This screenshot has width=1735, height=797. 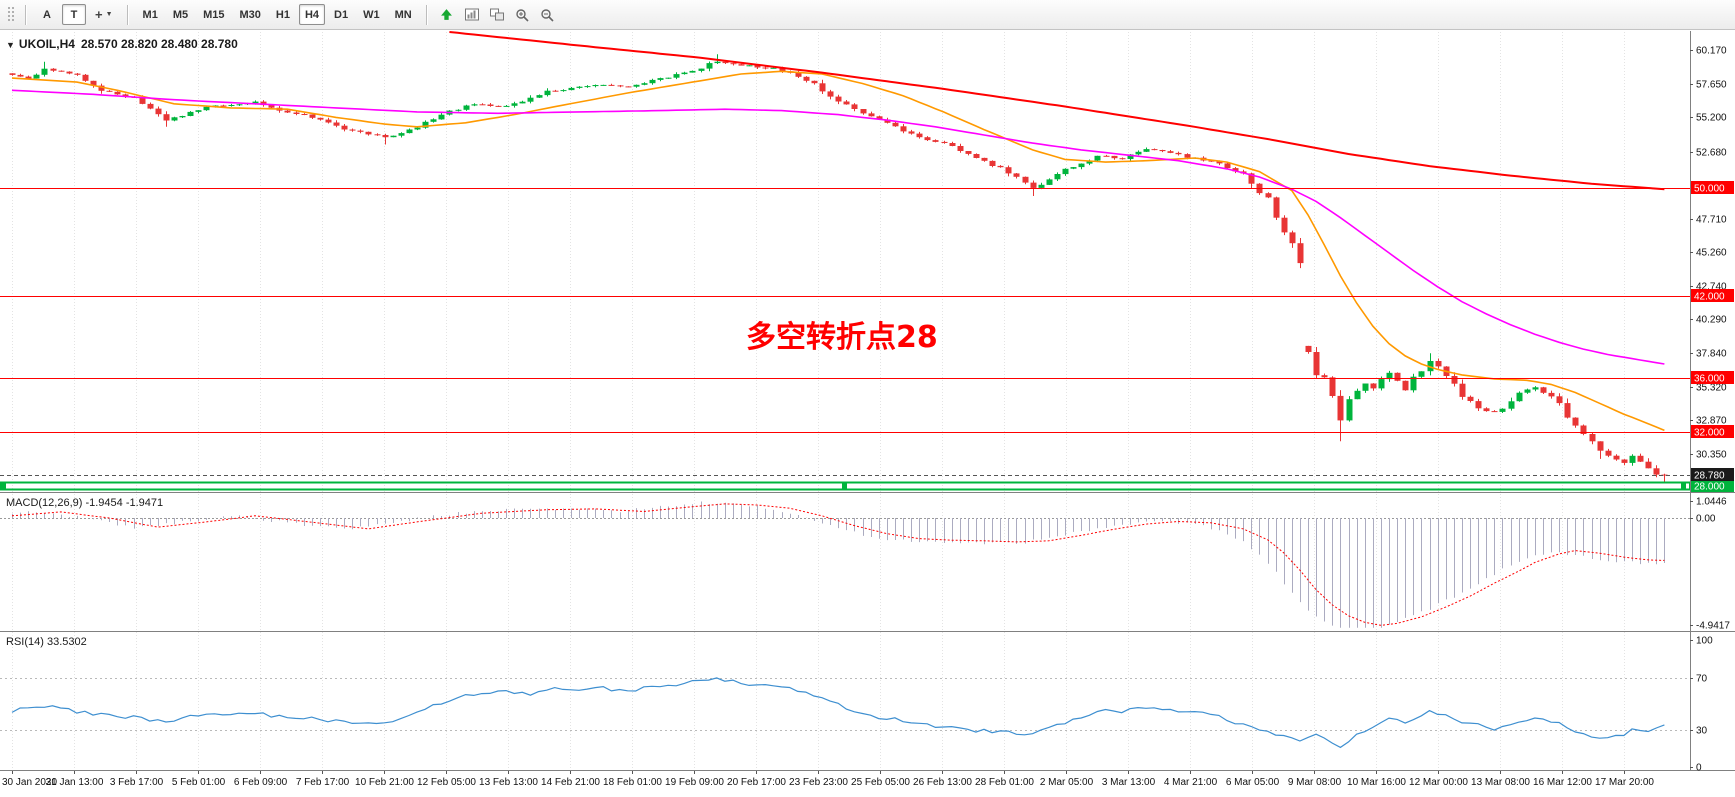 I want to click on level-price-badge-text: 28.000, so click(x=1709, y=487).